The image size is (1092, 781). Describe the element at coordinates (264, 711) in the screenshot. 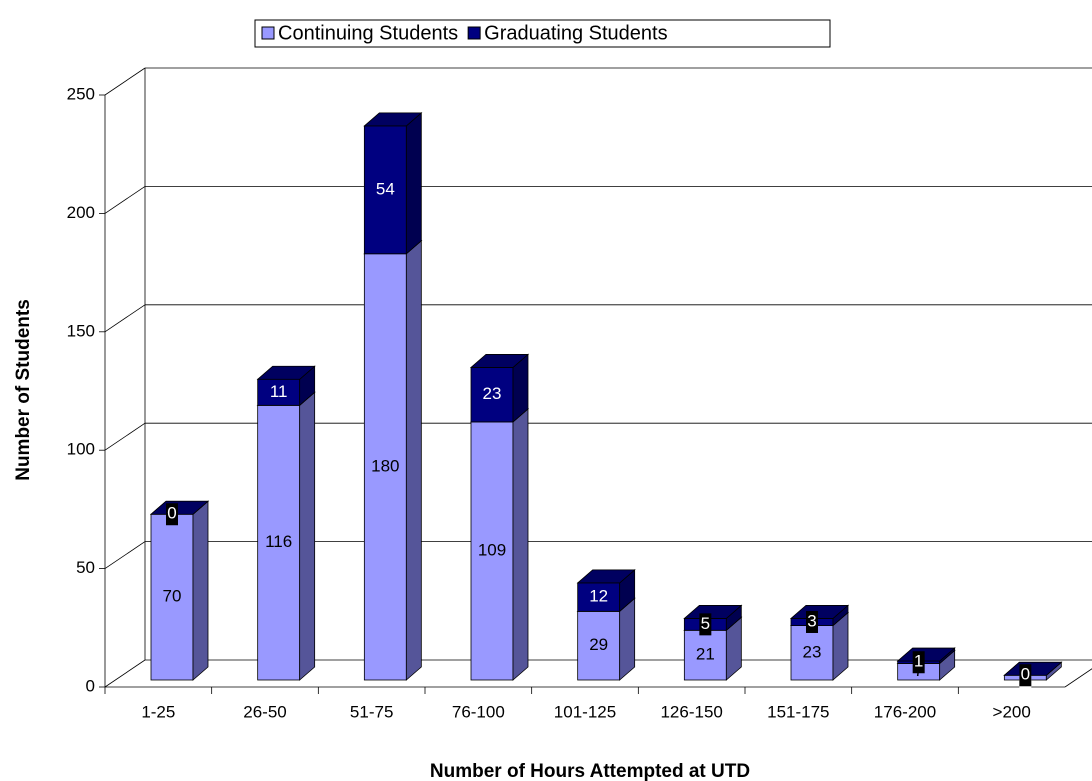

I see `x-tick-label: 26-50` at that location.